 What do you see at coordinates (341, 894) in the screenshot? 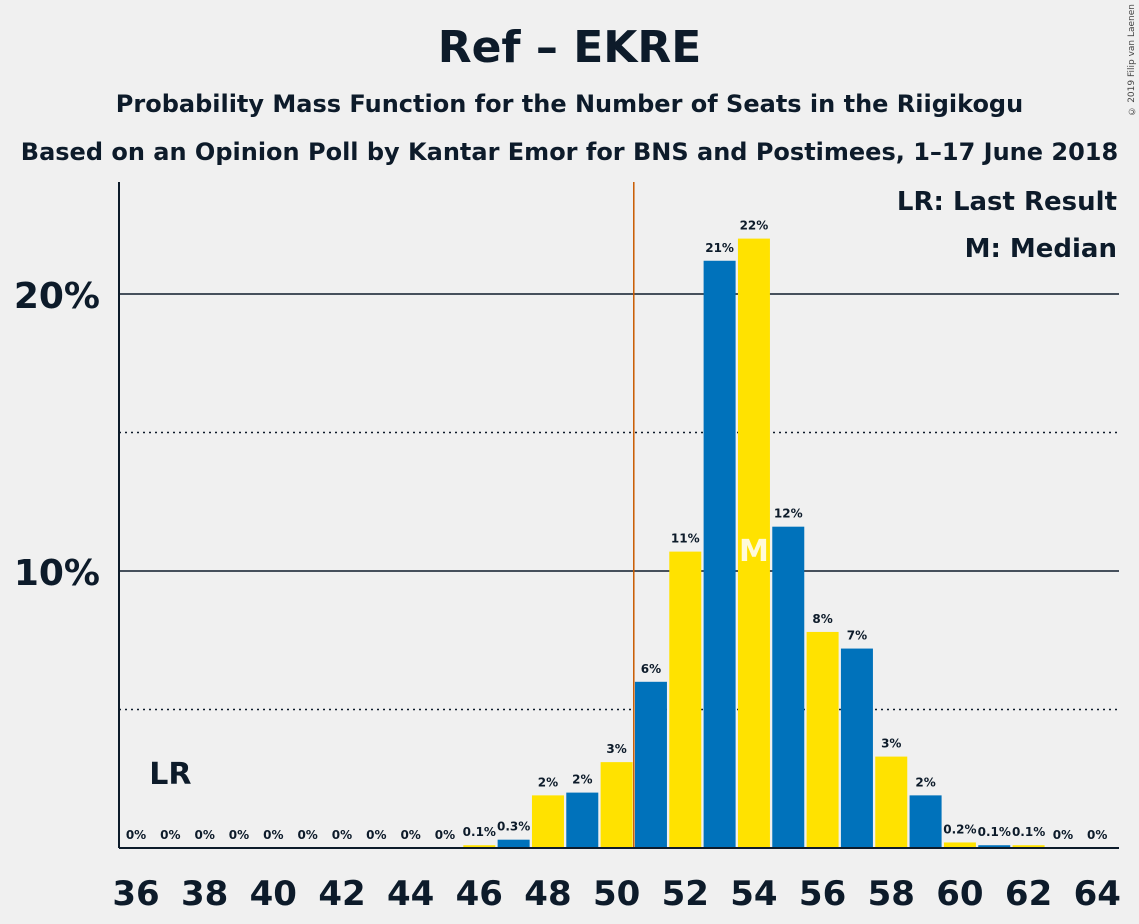
I see `x-tick-label: 42` at bounding box center [341, 894].